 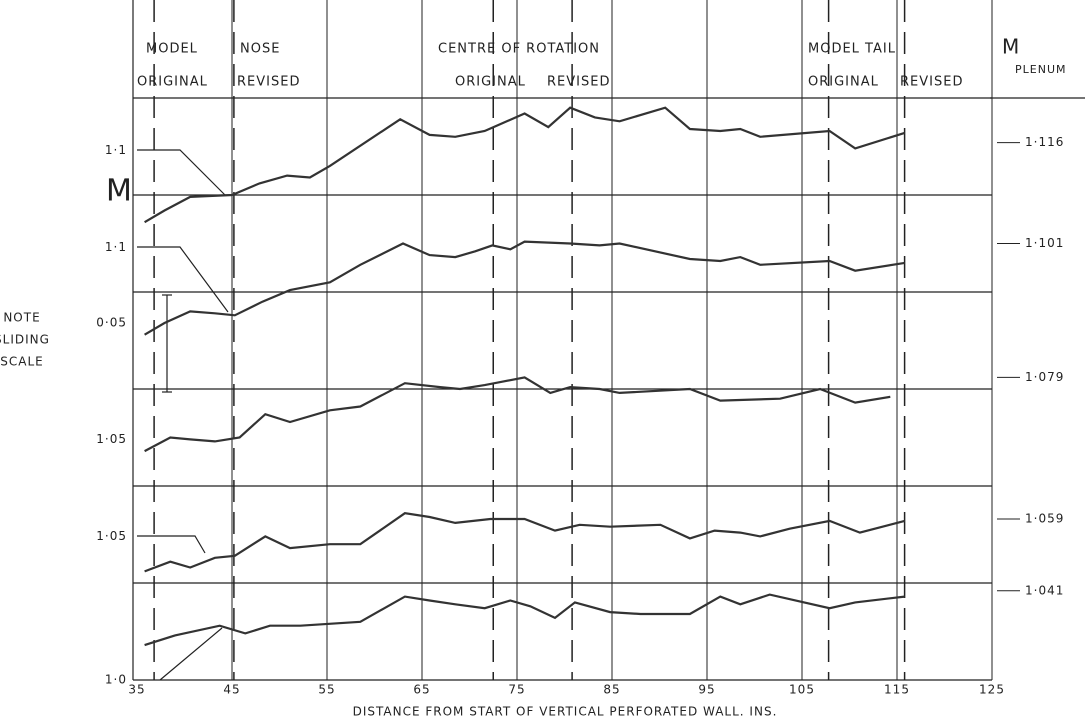 I want to click on header-label: M, so click(x=1011, y=47).